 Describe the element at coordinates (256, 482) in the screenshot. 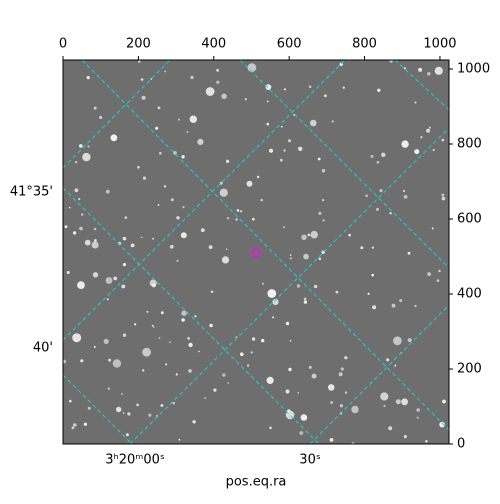

I see `x-axis-label: pos.eq.ra` at that location.